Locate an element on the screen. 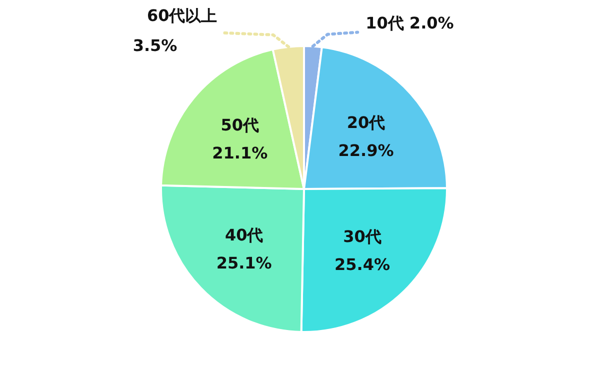 This screenshot has width=600, height=370. data-label: 25.1% is located at coordinates (244, 262).